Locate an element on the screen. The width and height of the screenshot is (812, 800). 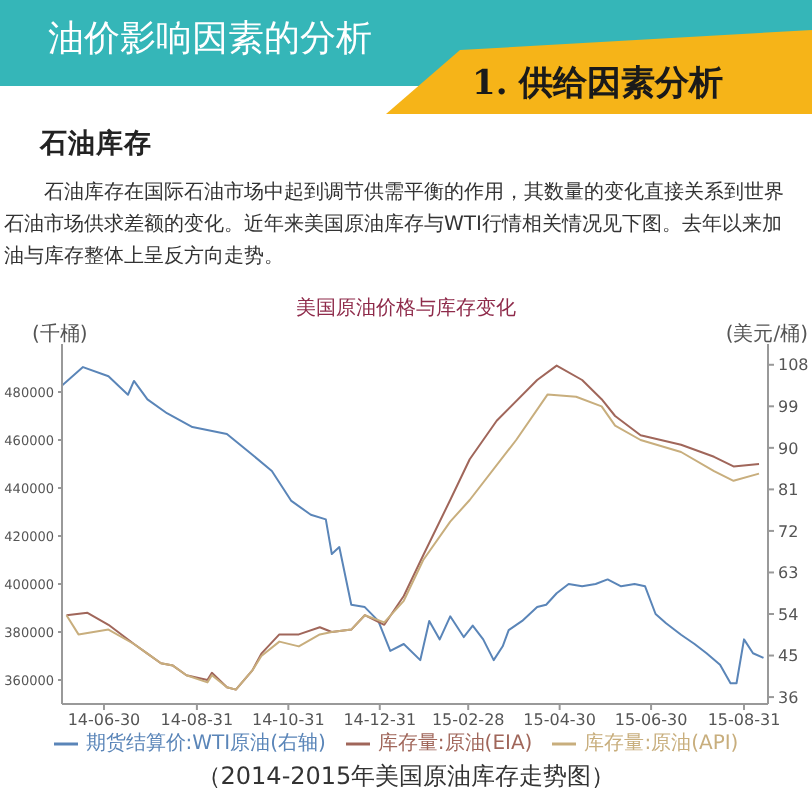
y2-tick-label: 72 is located at coordinates (788, 531).